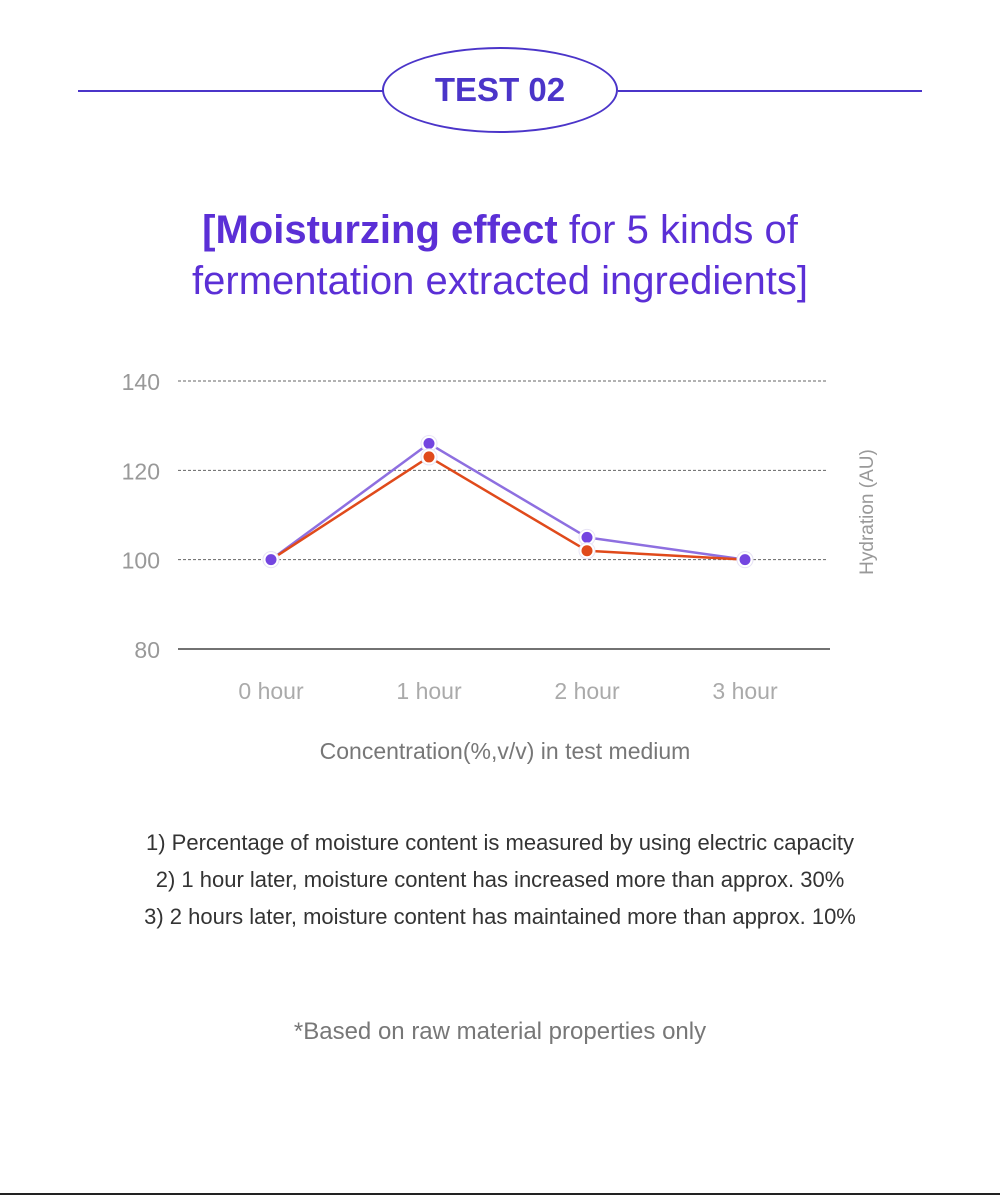 This screenshot has width=1000, height=1198. What do you see at coordinates (867, 512) in the screenshot?
I see `y-axis-label: Hydration (AU)` at bounding box center [867, 512].